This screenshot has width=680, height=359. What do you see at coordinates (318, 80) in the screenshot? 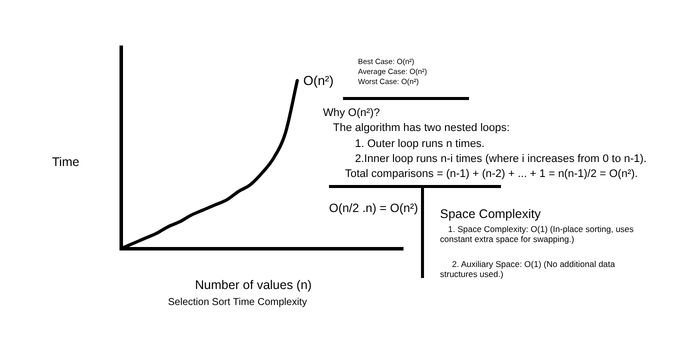
I see `series-label: O(n²)` at bounding box center [318, 80].